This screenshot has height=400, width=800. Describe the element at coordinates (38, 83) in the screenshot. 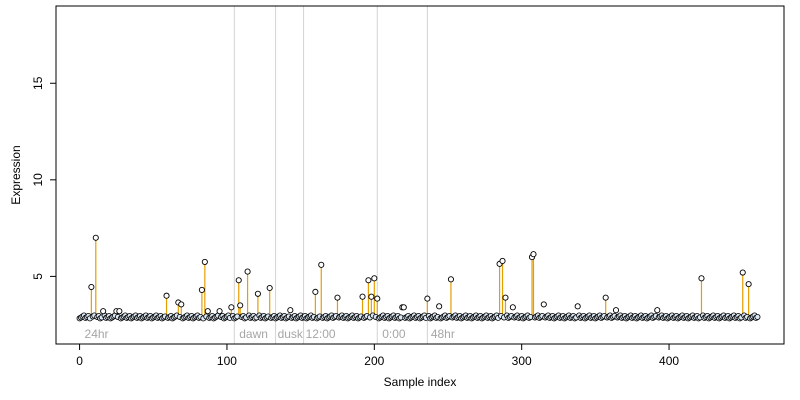

I see `y-tick-label: 15` at that location.